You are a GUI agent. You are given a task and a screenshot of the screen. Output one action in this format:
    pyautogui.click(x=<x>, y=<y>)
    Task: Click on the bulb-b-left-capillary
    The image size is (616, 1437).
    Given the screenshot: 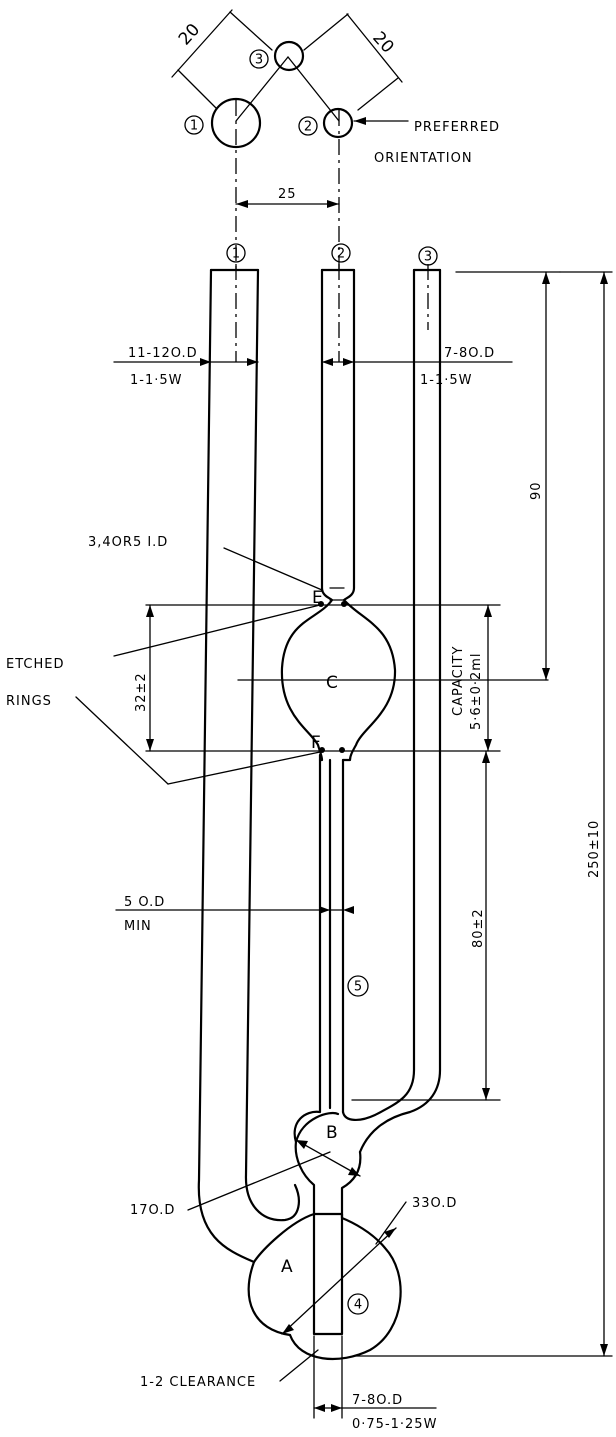 What is the action you would take?
    pyautogui.click(x=307, y=948)
    